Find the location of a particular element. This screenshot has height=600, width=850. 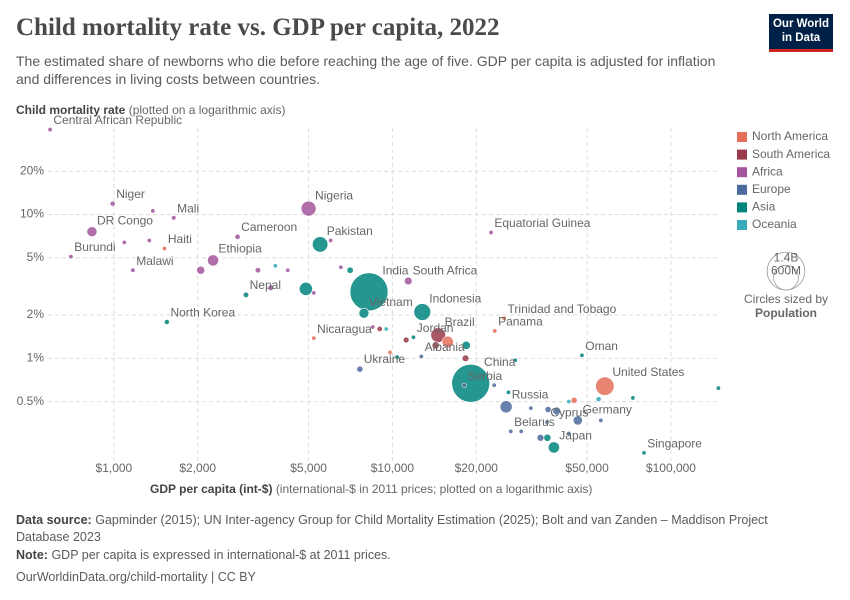

point-label: Mali is located at coordinates (188, 208).